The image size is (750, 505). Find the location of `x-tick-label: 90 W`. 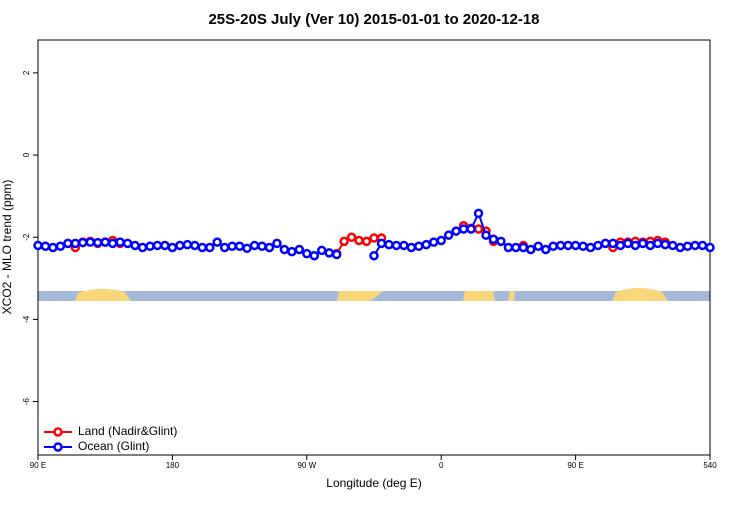

x-tick-label: 90 W is located at coordinates (306, 465).